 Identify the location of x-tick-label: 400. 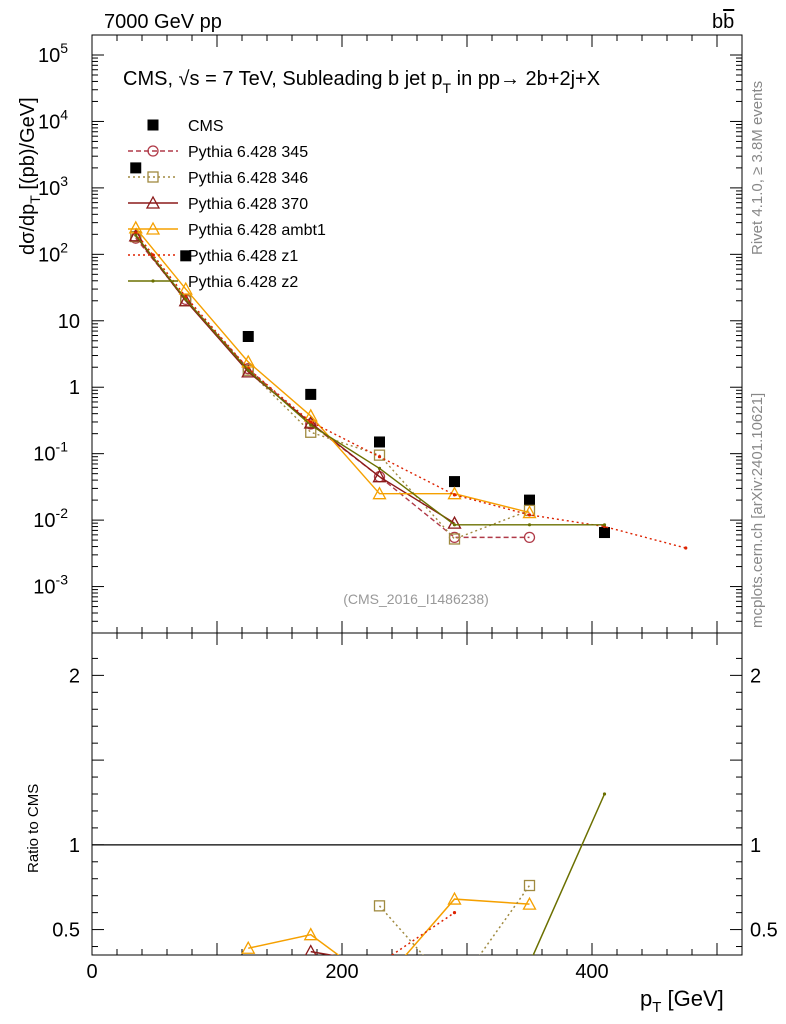
(591, 972).